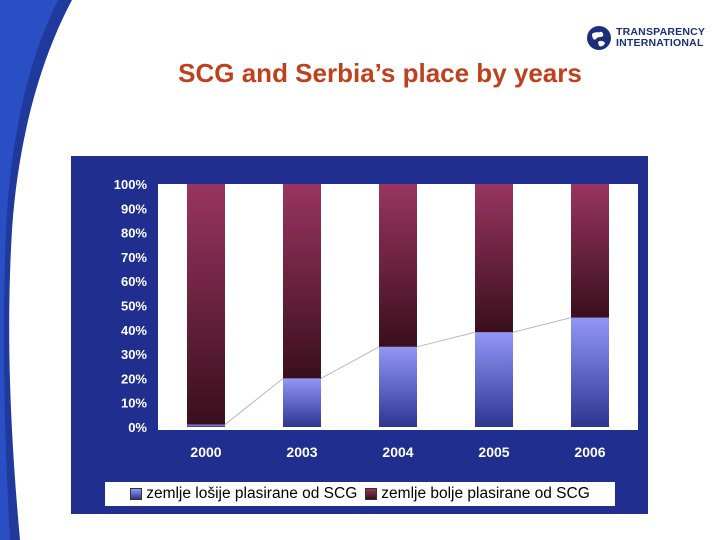 The image size is (720, 540). I want to click on y-tick-label: 20%, so click(134, 378).